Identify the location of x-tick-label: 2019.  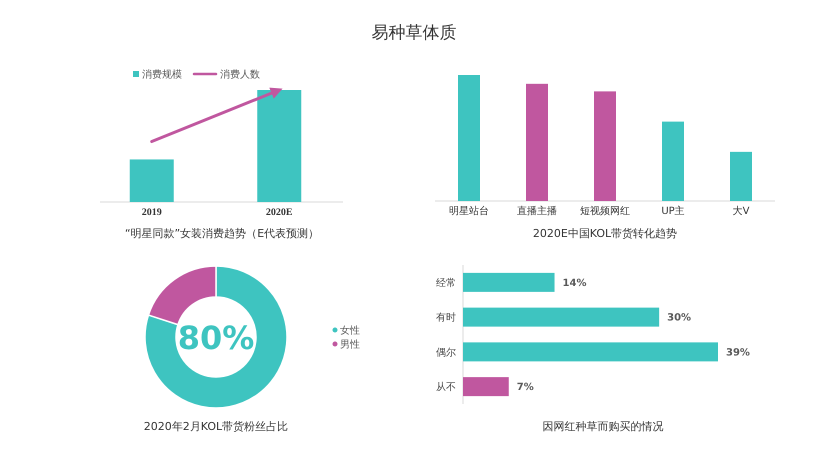
(152, 212).